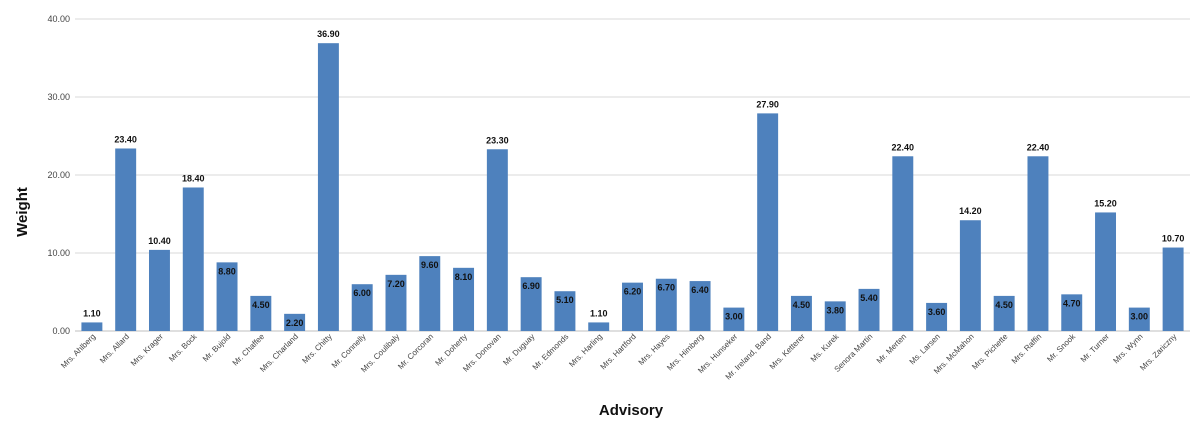  I want to click on x-tick-label: Mrs. Ketterer, so click(787, 351).